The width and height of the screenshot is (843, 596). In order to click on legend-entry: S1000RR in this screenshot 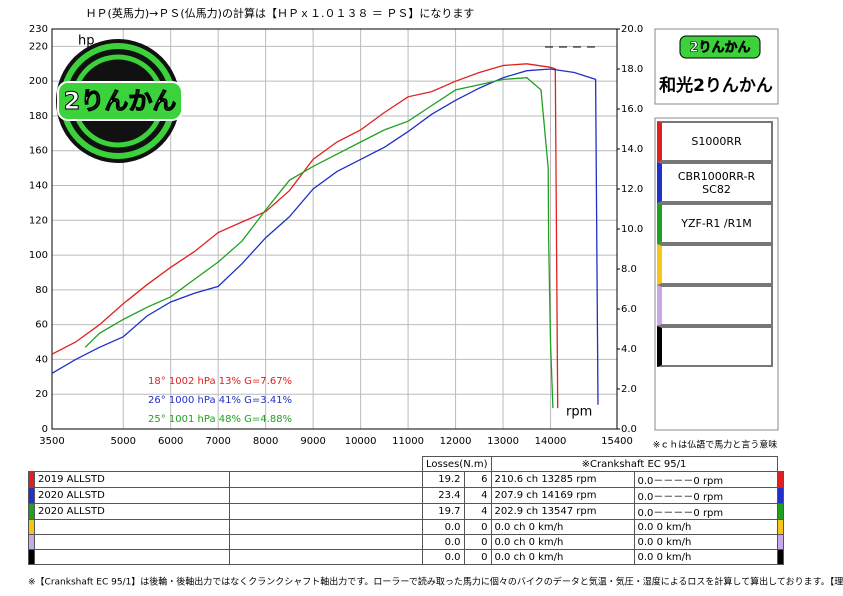, I will do `click(715, 141)`.